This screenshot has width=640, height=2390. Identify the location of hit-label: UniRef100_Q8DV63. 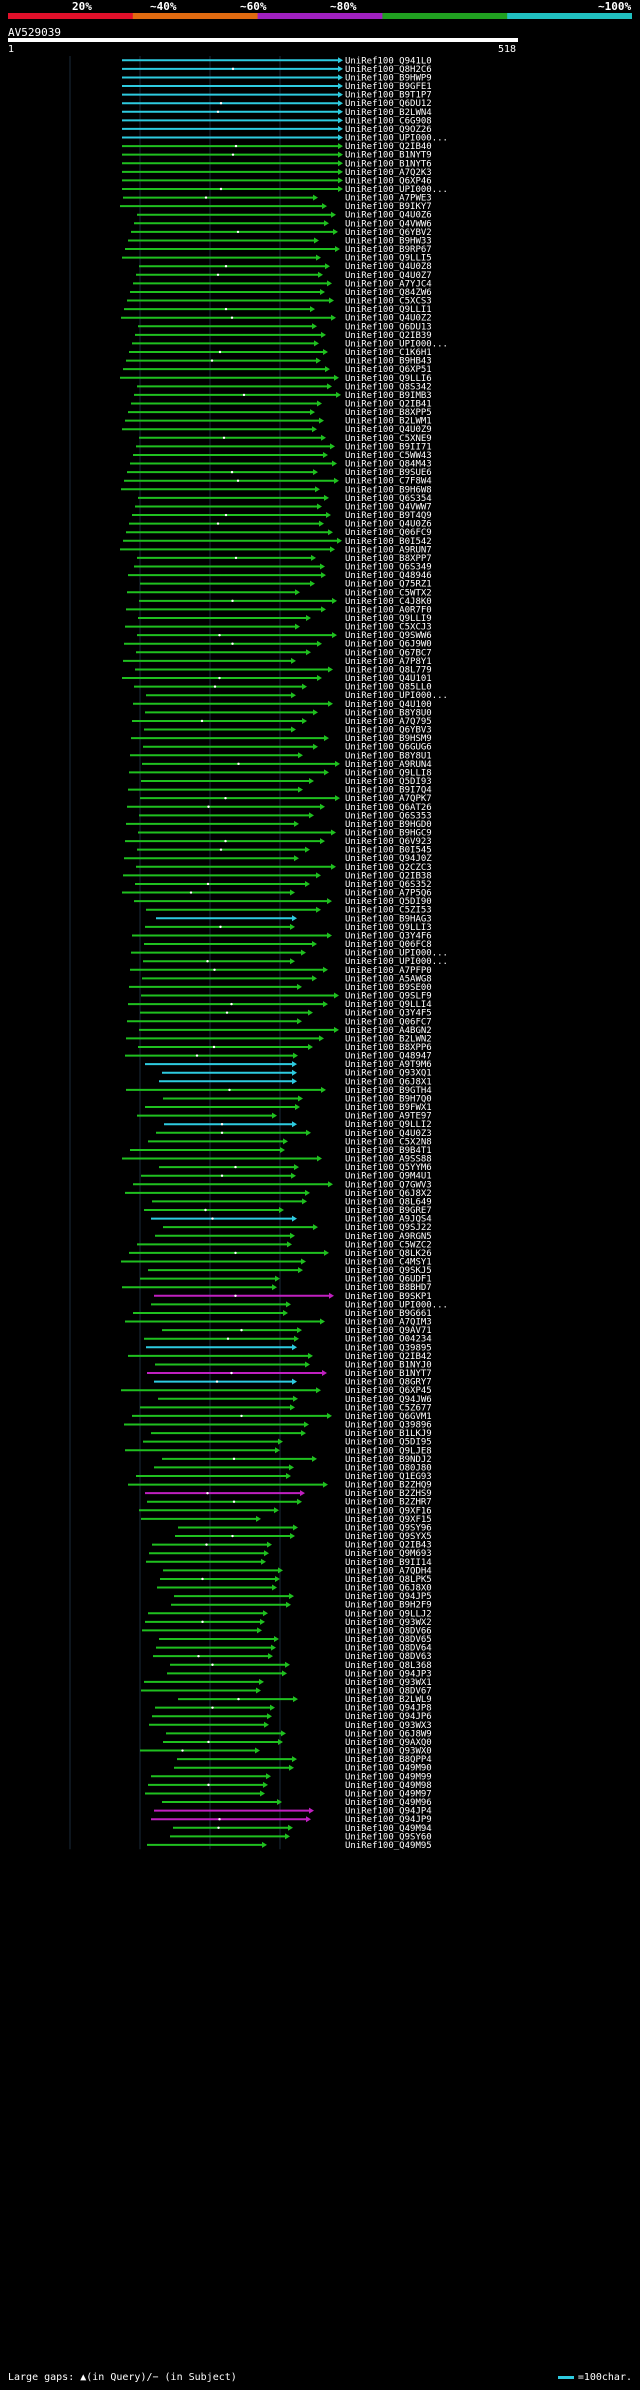
(388, 1657).